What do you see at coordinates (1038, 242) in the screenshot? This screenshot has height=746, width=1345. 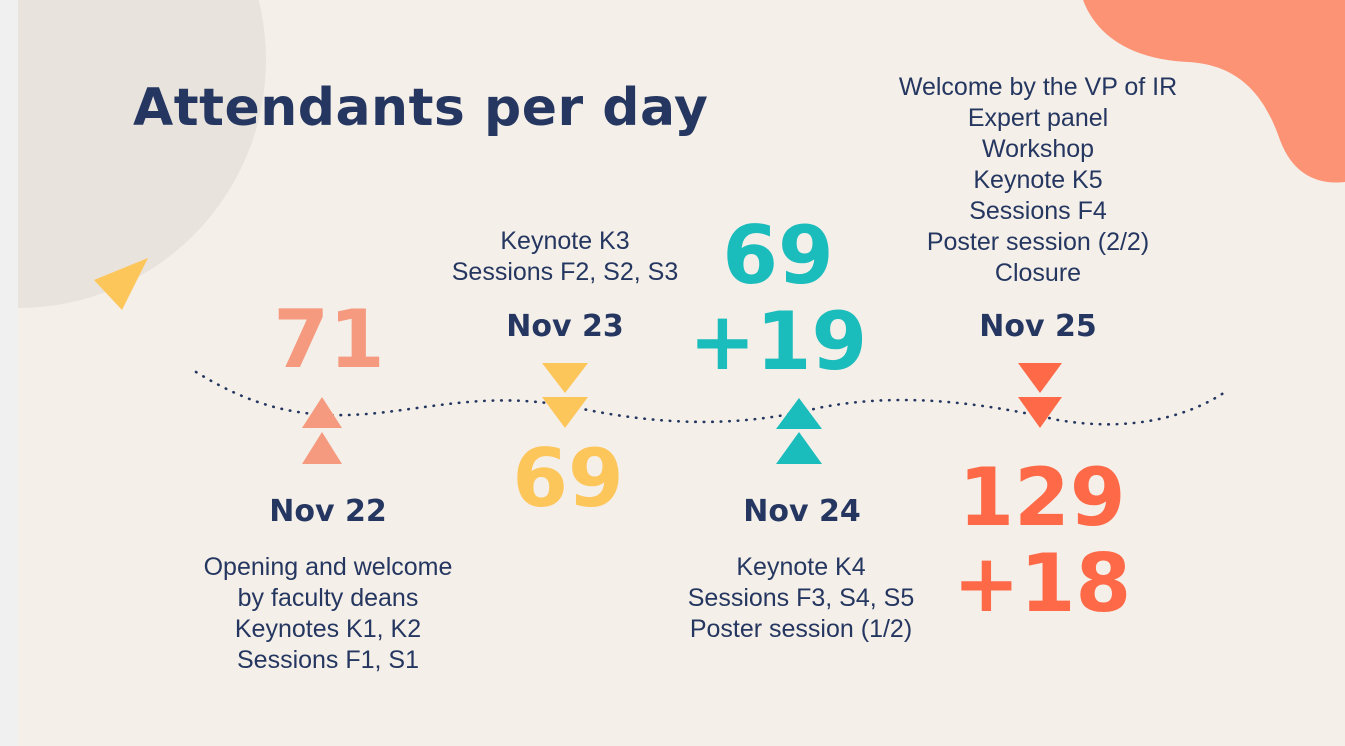 I see `description-line: Poster session (2/2)` at bounding box center [1038, 242].